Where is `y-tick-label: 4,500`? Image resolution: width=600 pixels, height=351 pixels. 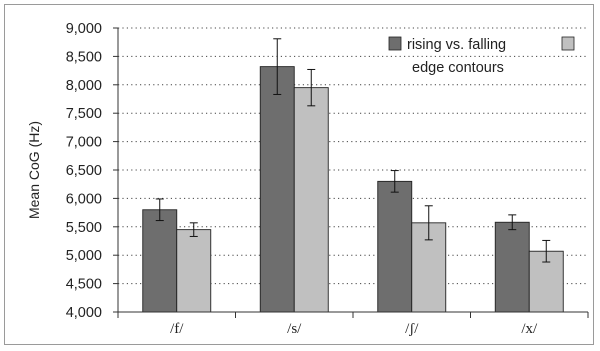 y-tick-label: 4,500 is located at coordinates (84, 285).